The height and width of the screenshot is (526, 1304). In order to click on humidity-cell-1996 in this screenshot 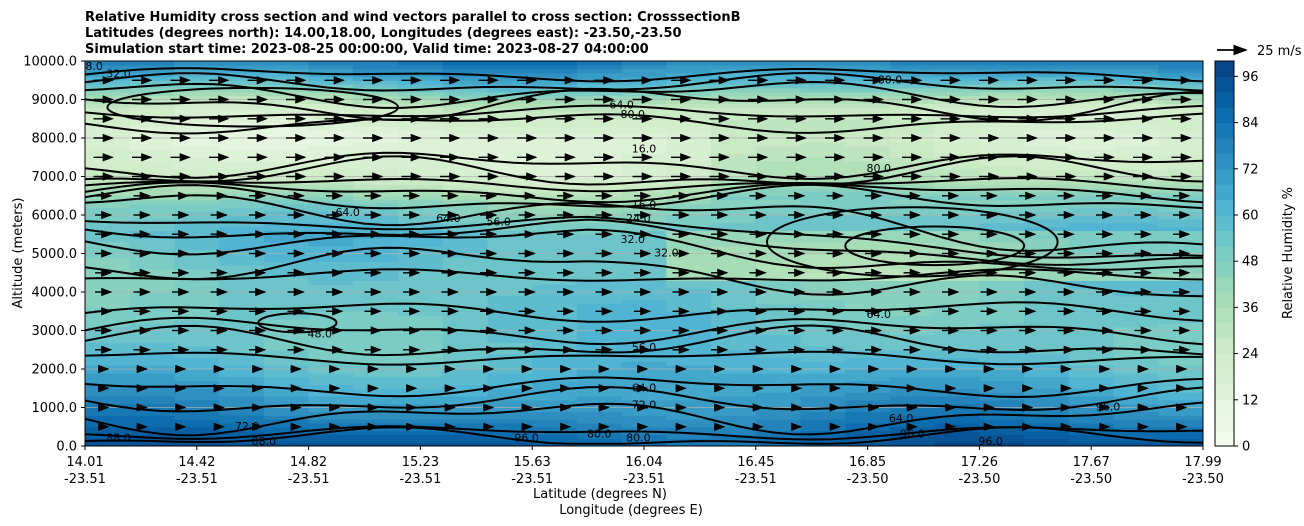, I will do `click(1047, 140)`.